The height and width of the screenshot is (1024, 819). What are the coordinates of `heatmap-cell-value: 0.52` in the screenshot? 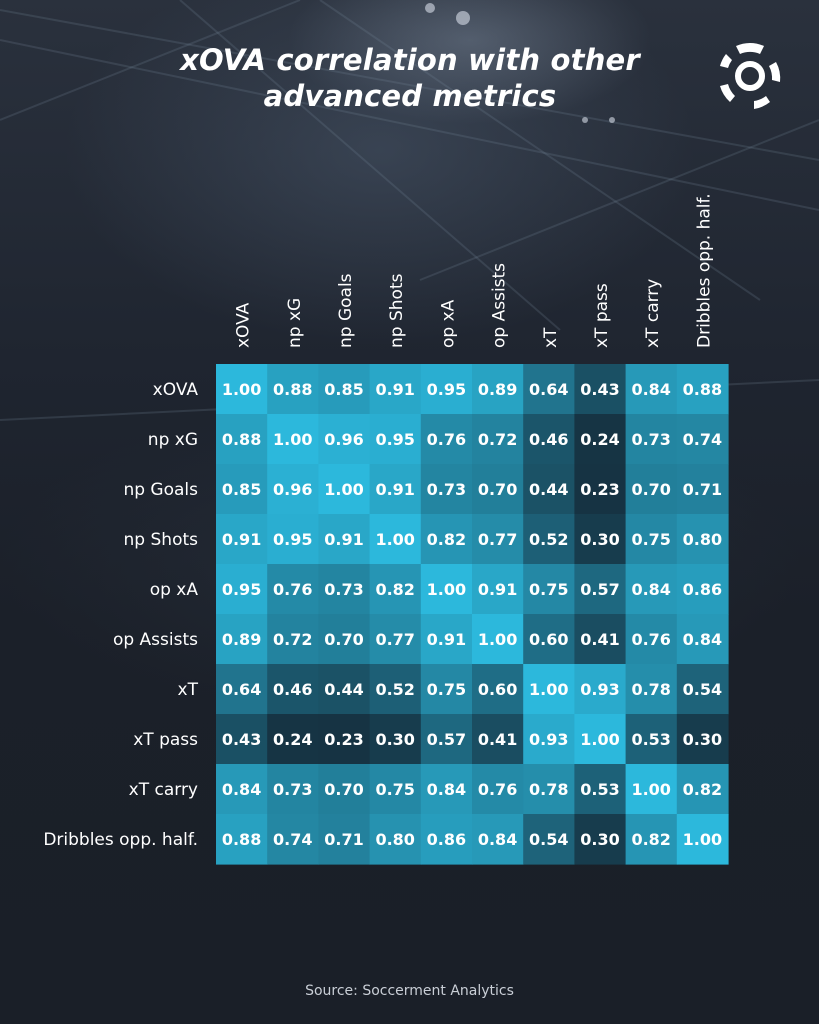 It's located at (548, 539).